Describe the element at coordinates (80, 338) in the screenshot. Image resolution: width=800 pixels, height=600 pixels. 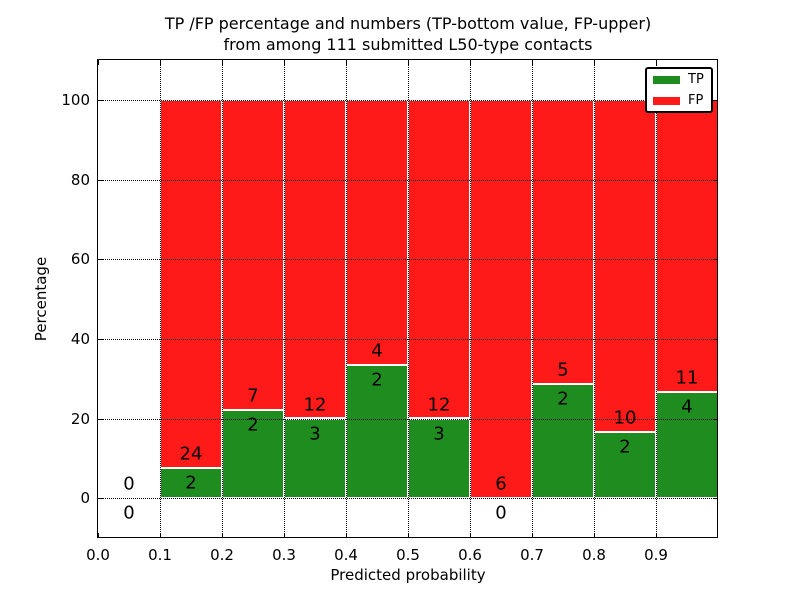
I see `y-tick-label: 40` at that location.